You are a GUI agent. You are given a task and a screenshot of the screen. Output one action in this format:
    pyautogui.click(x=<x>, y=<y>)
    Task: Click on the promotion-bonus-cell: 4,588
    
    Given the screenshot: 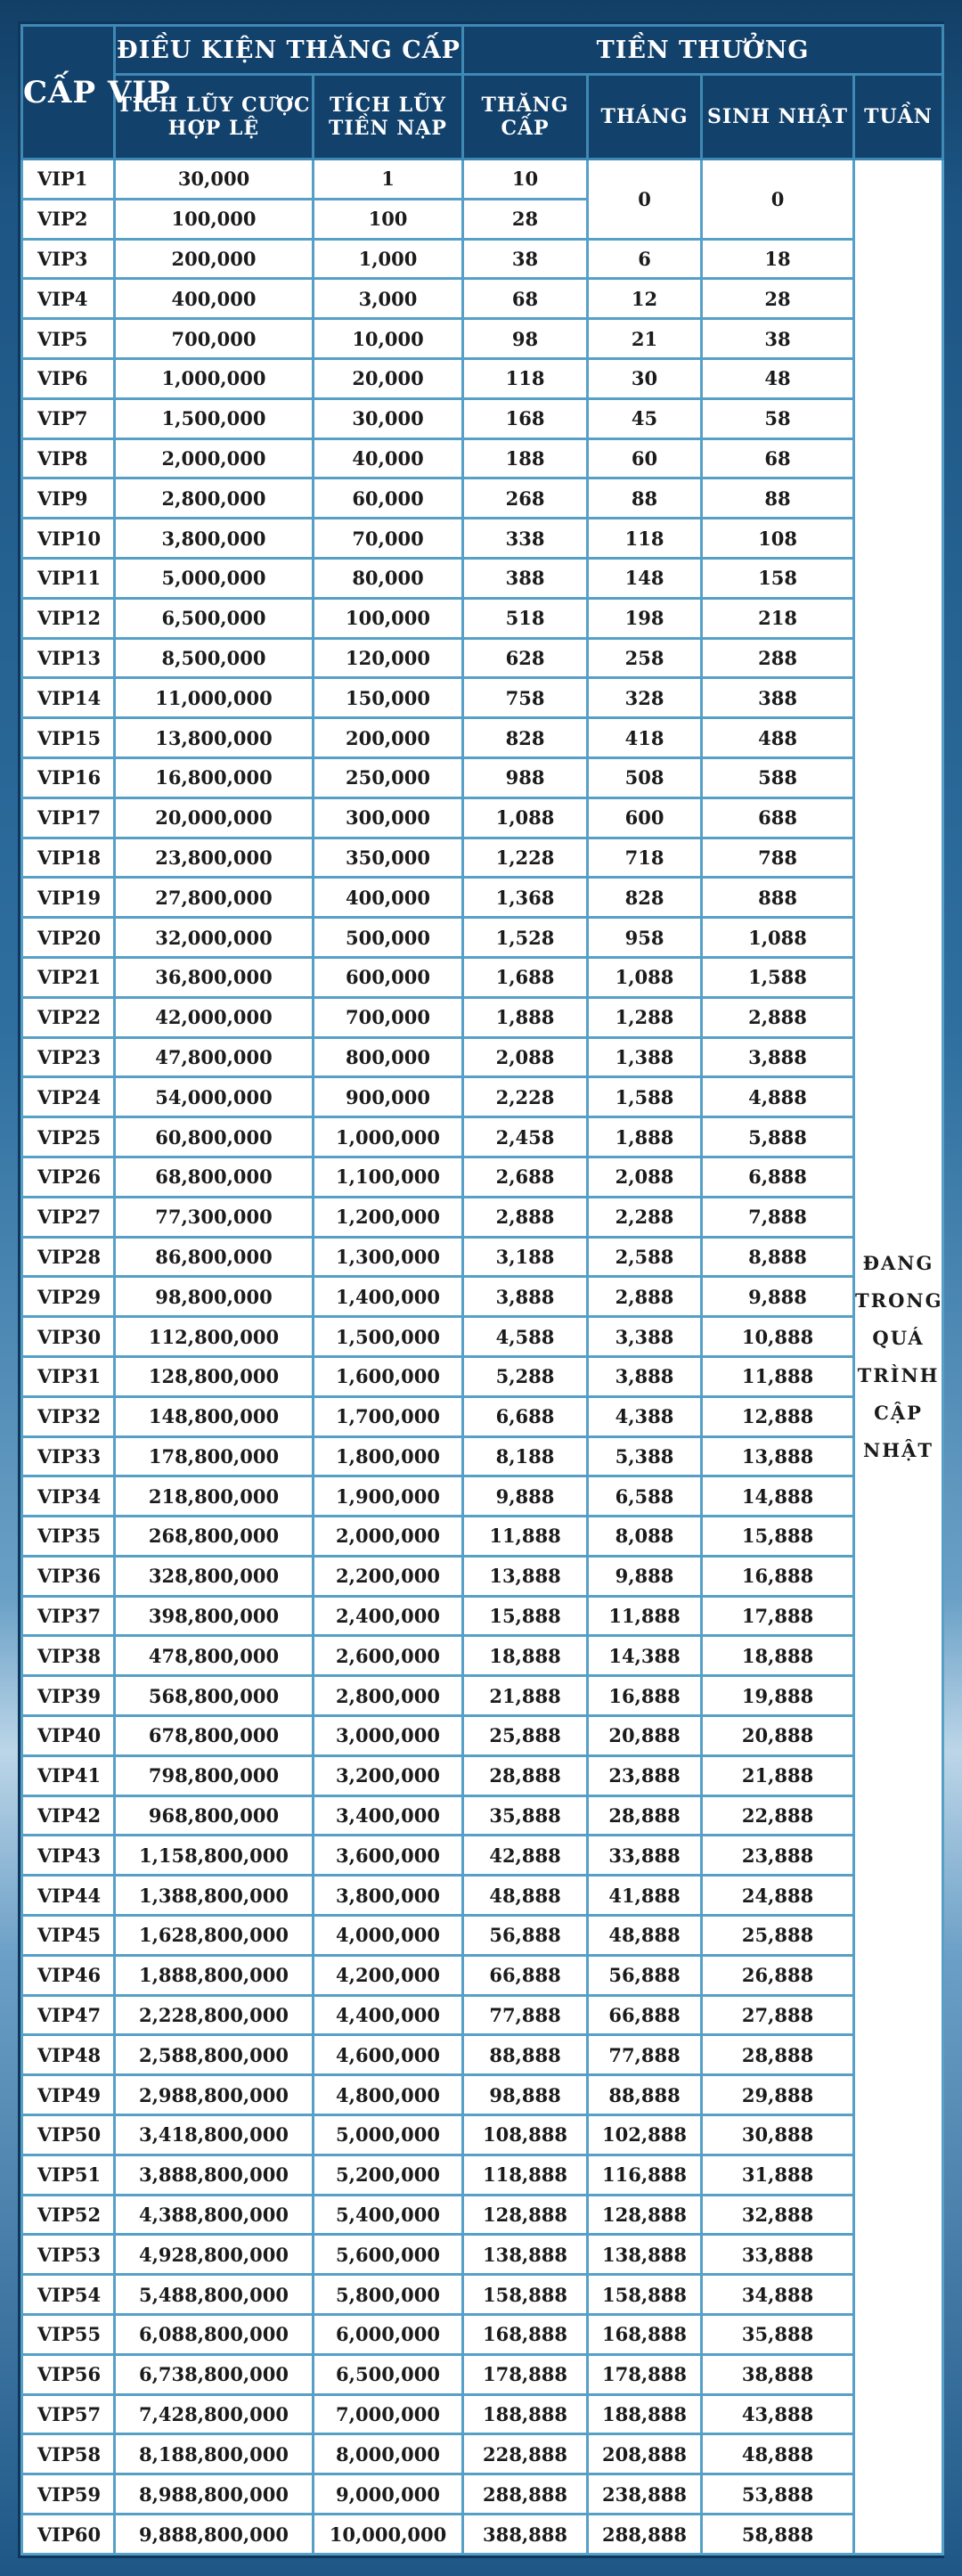 What is the action you would take?
    pyautogui.click(x=525, y=1336)
    